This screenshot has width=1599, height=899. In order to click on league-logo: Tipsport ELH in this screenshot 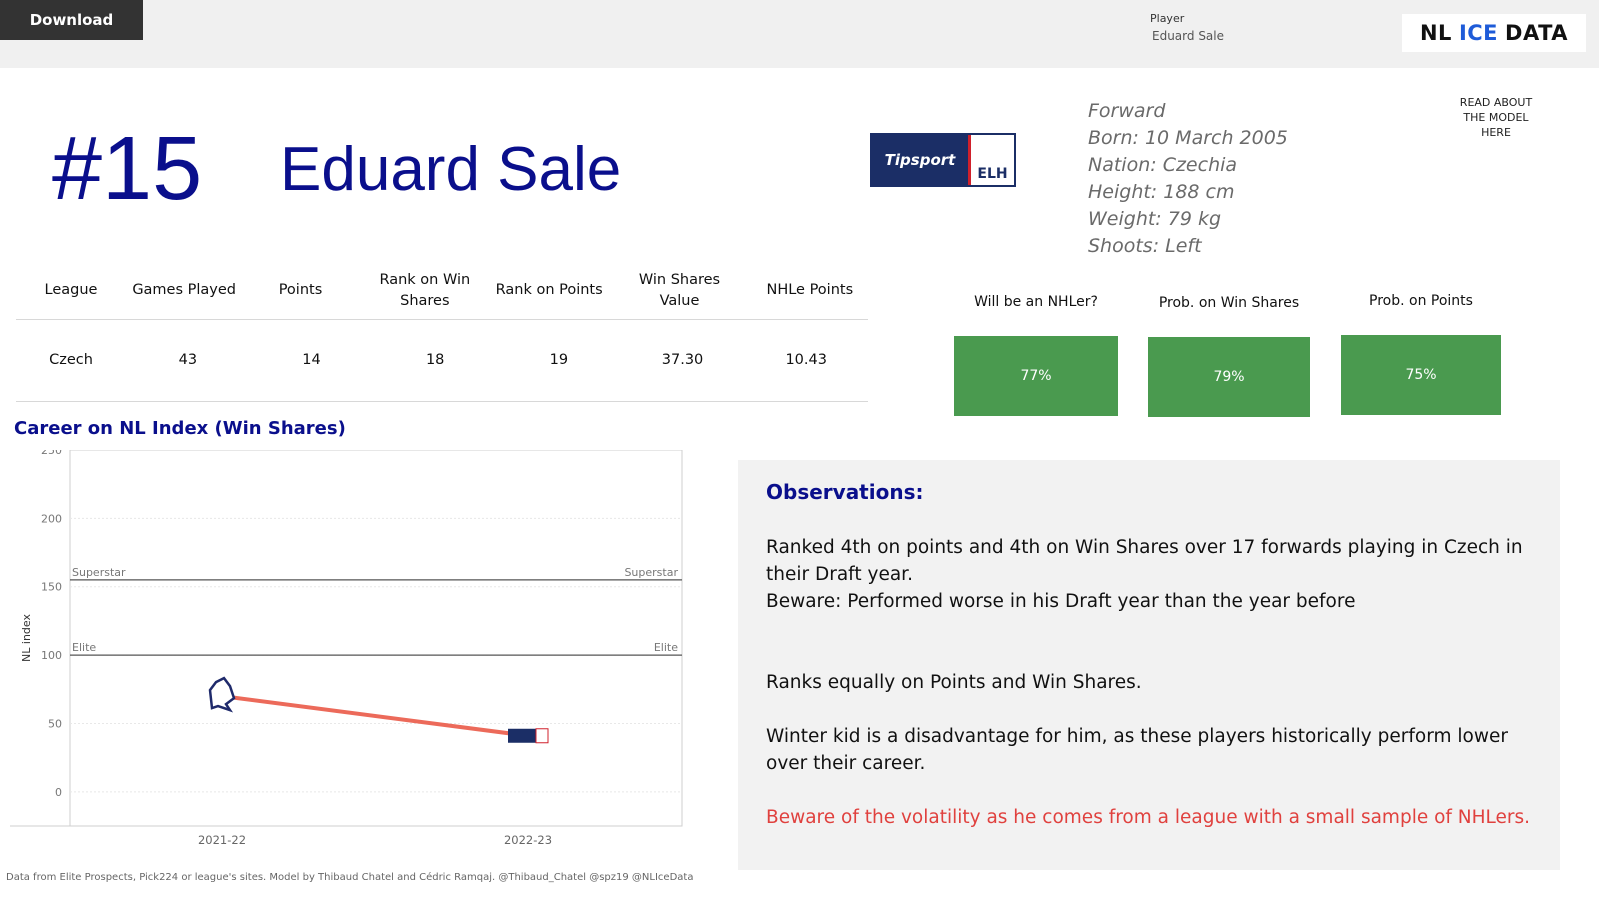, I will do `click(943, 160)`.